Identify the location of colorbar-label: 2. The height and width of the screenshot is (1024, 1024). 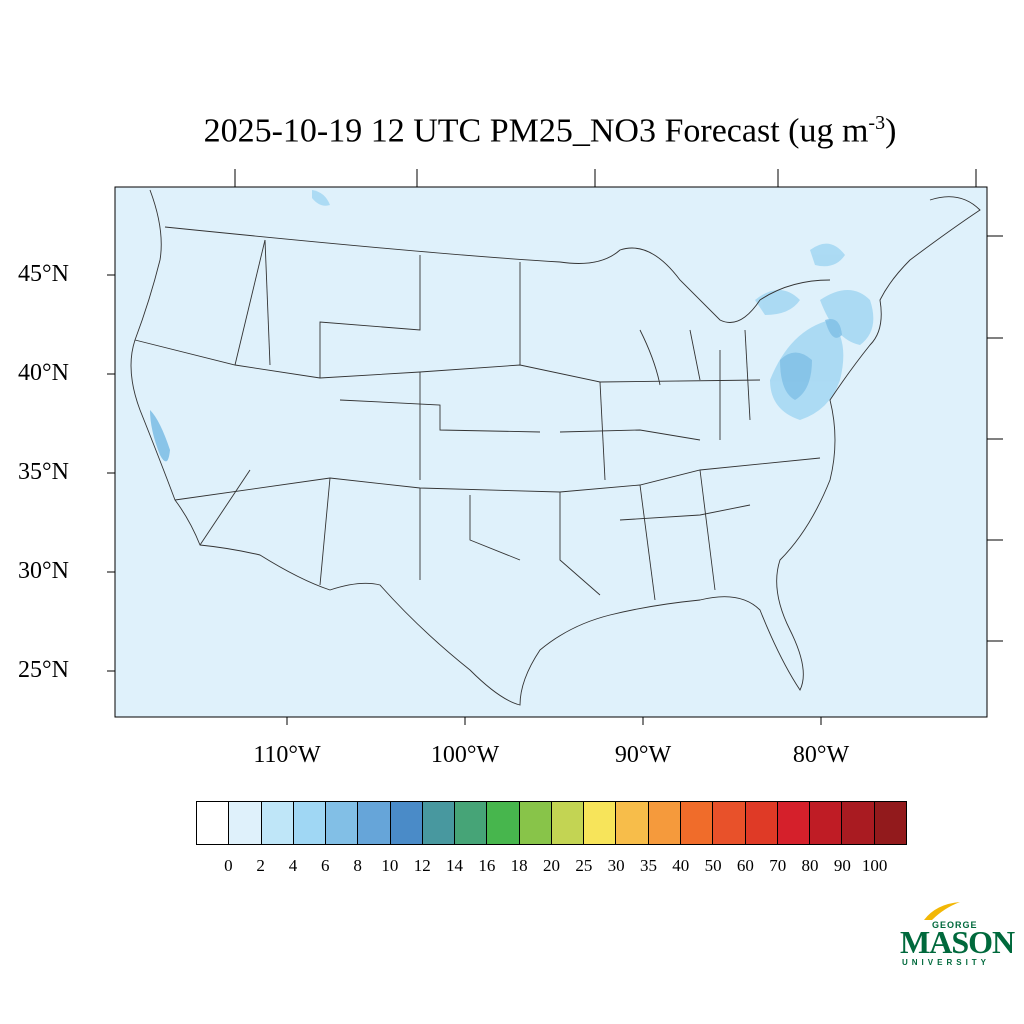
(260, 865).